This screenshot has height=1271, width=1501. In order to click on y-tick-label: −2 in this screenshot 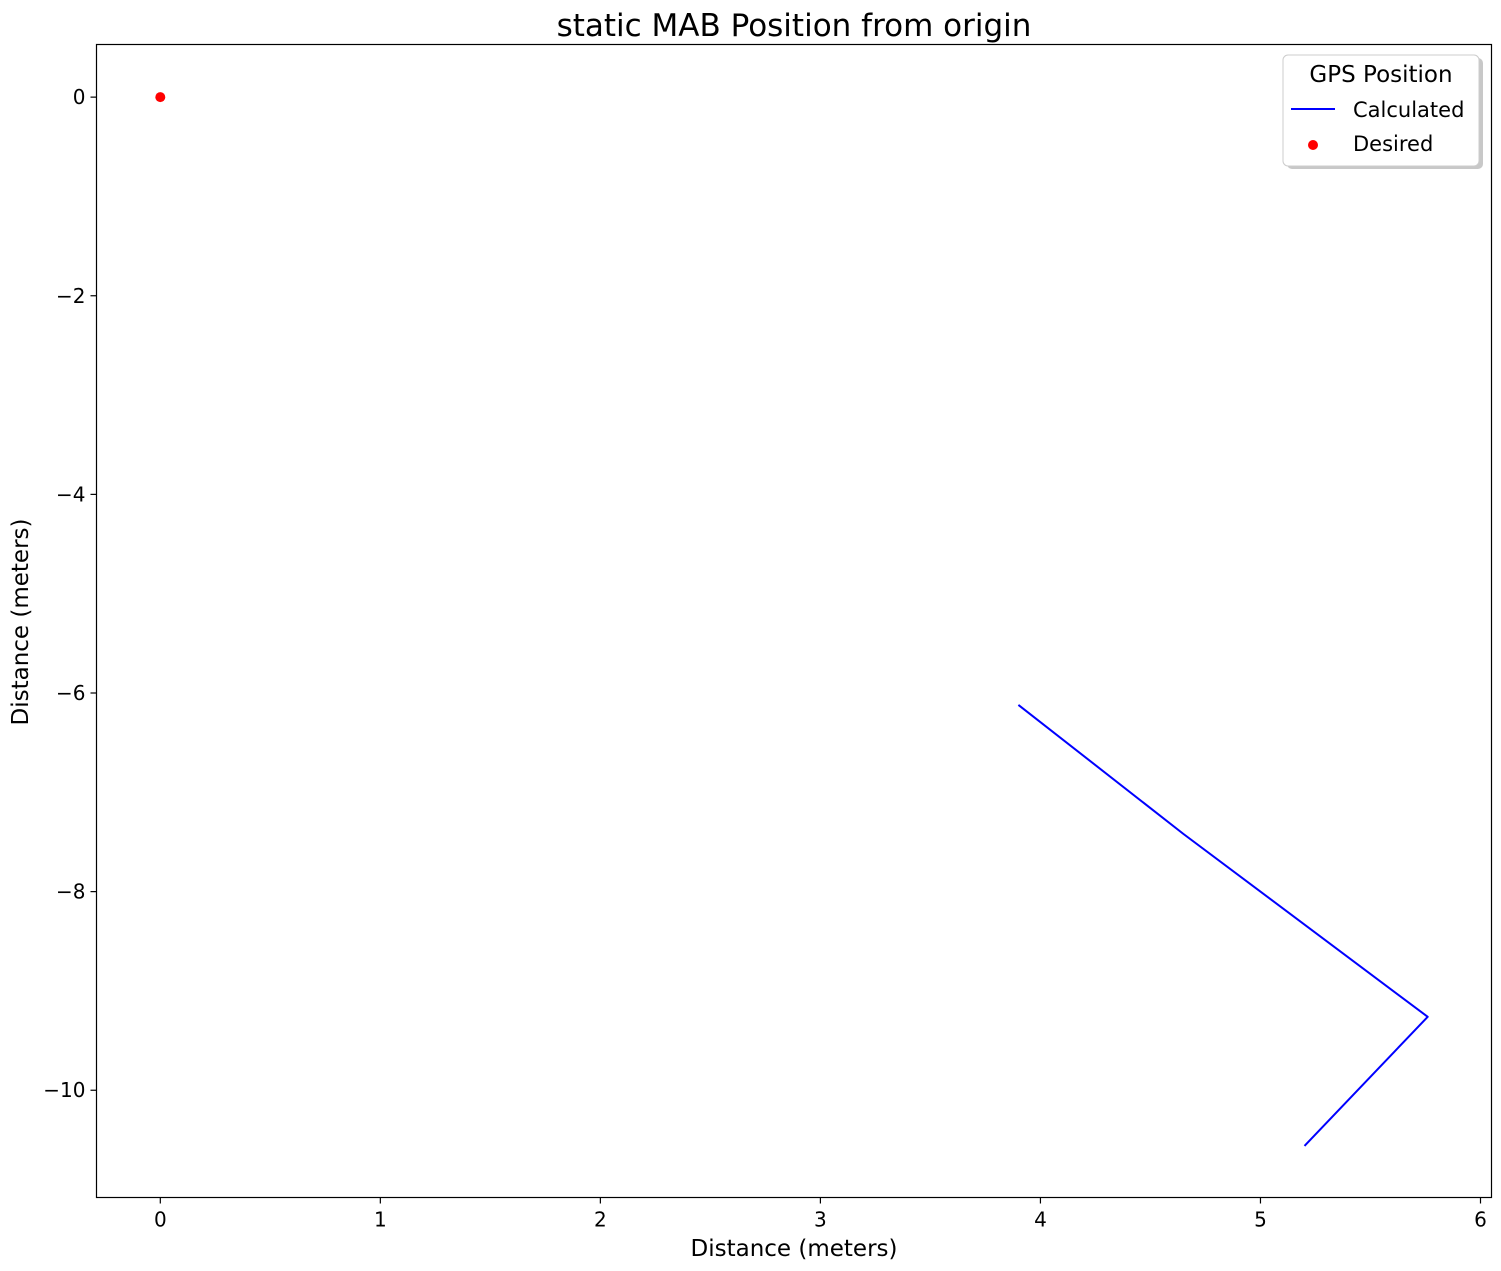, I will do `click(70, 296)`.